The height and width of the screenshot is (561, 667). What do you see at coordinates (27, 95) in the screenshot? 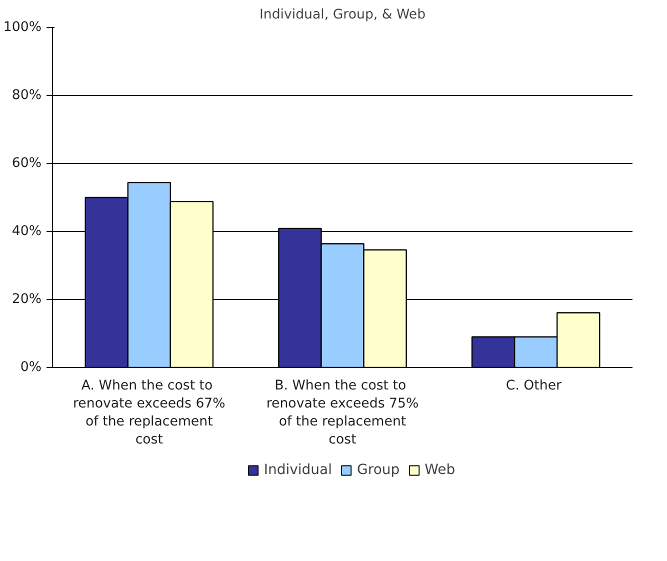
I see `y-tick-label: 80%` at bounding box center [27, 95].